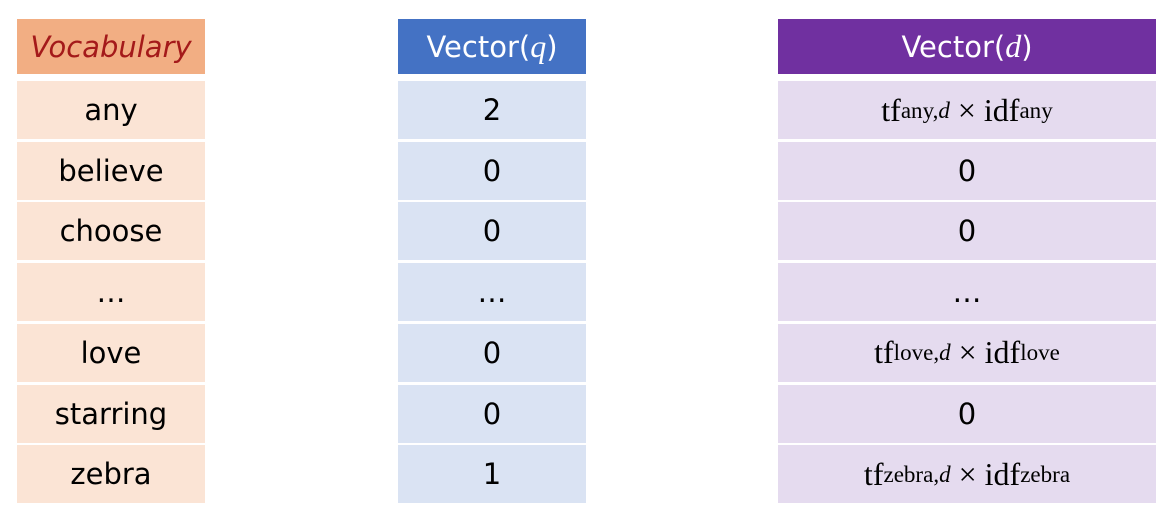 The image size is (1174, 518). Describe the element at coordinates (916, 352) in the screenshot. I see `term: love,` at that location.